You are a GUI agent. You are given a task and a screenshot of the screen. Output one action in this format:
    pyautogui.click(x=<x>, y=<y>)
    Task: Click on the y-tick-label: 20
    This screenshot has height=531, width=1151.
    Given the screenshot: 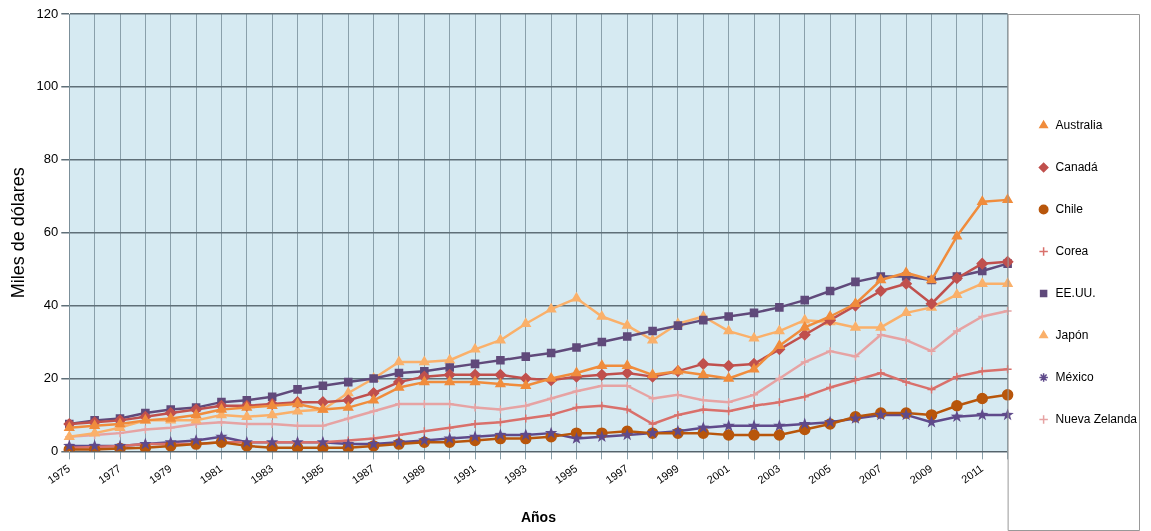 What is the action you would take?
    pyautogui.click(x=51, y=378)
    